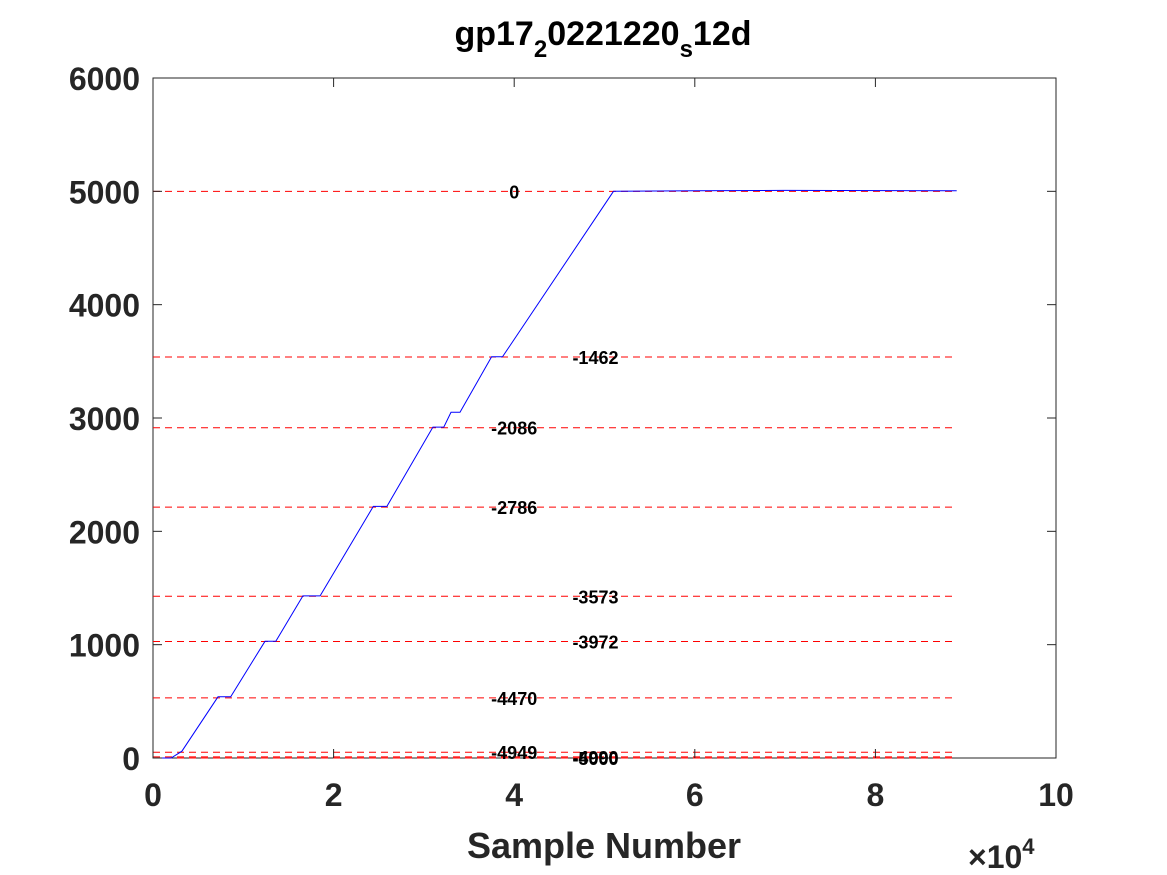  What do you see at coordinates (514, 192) in the screenshot?
I see `reference-line-label: 0` at bounding box center [514, 192].